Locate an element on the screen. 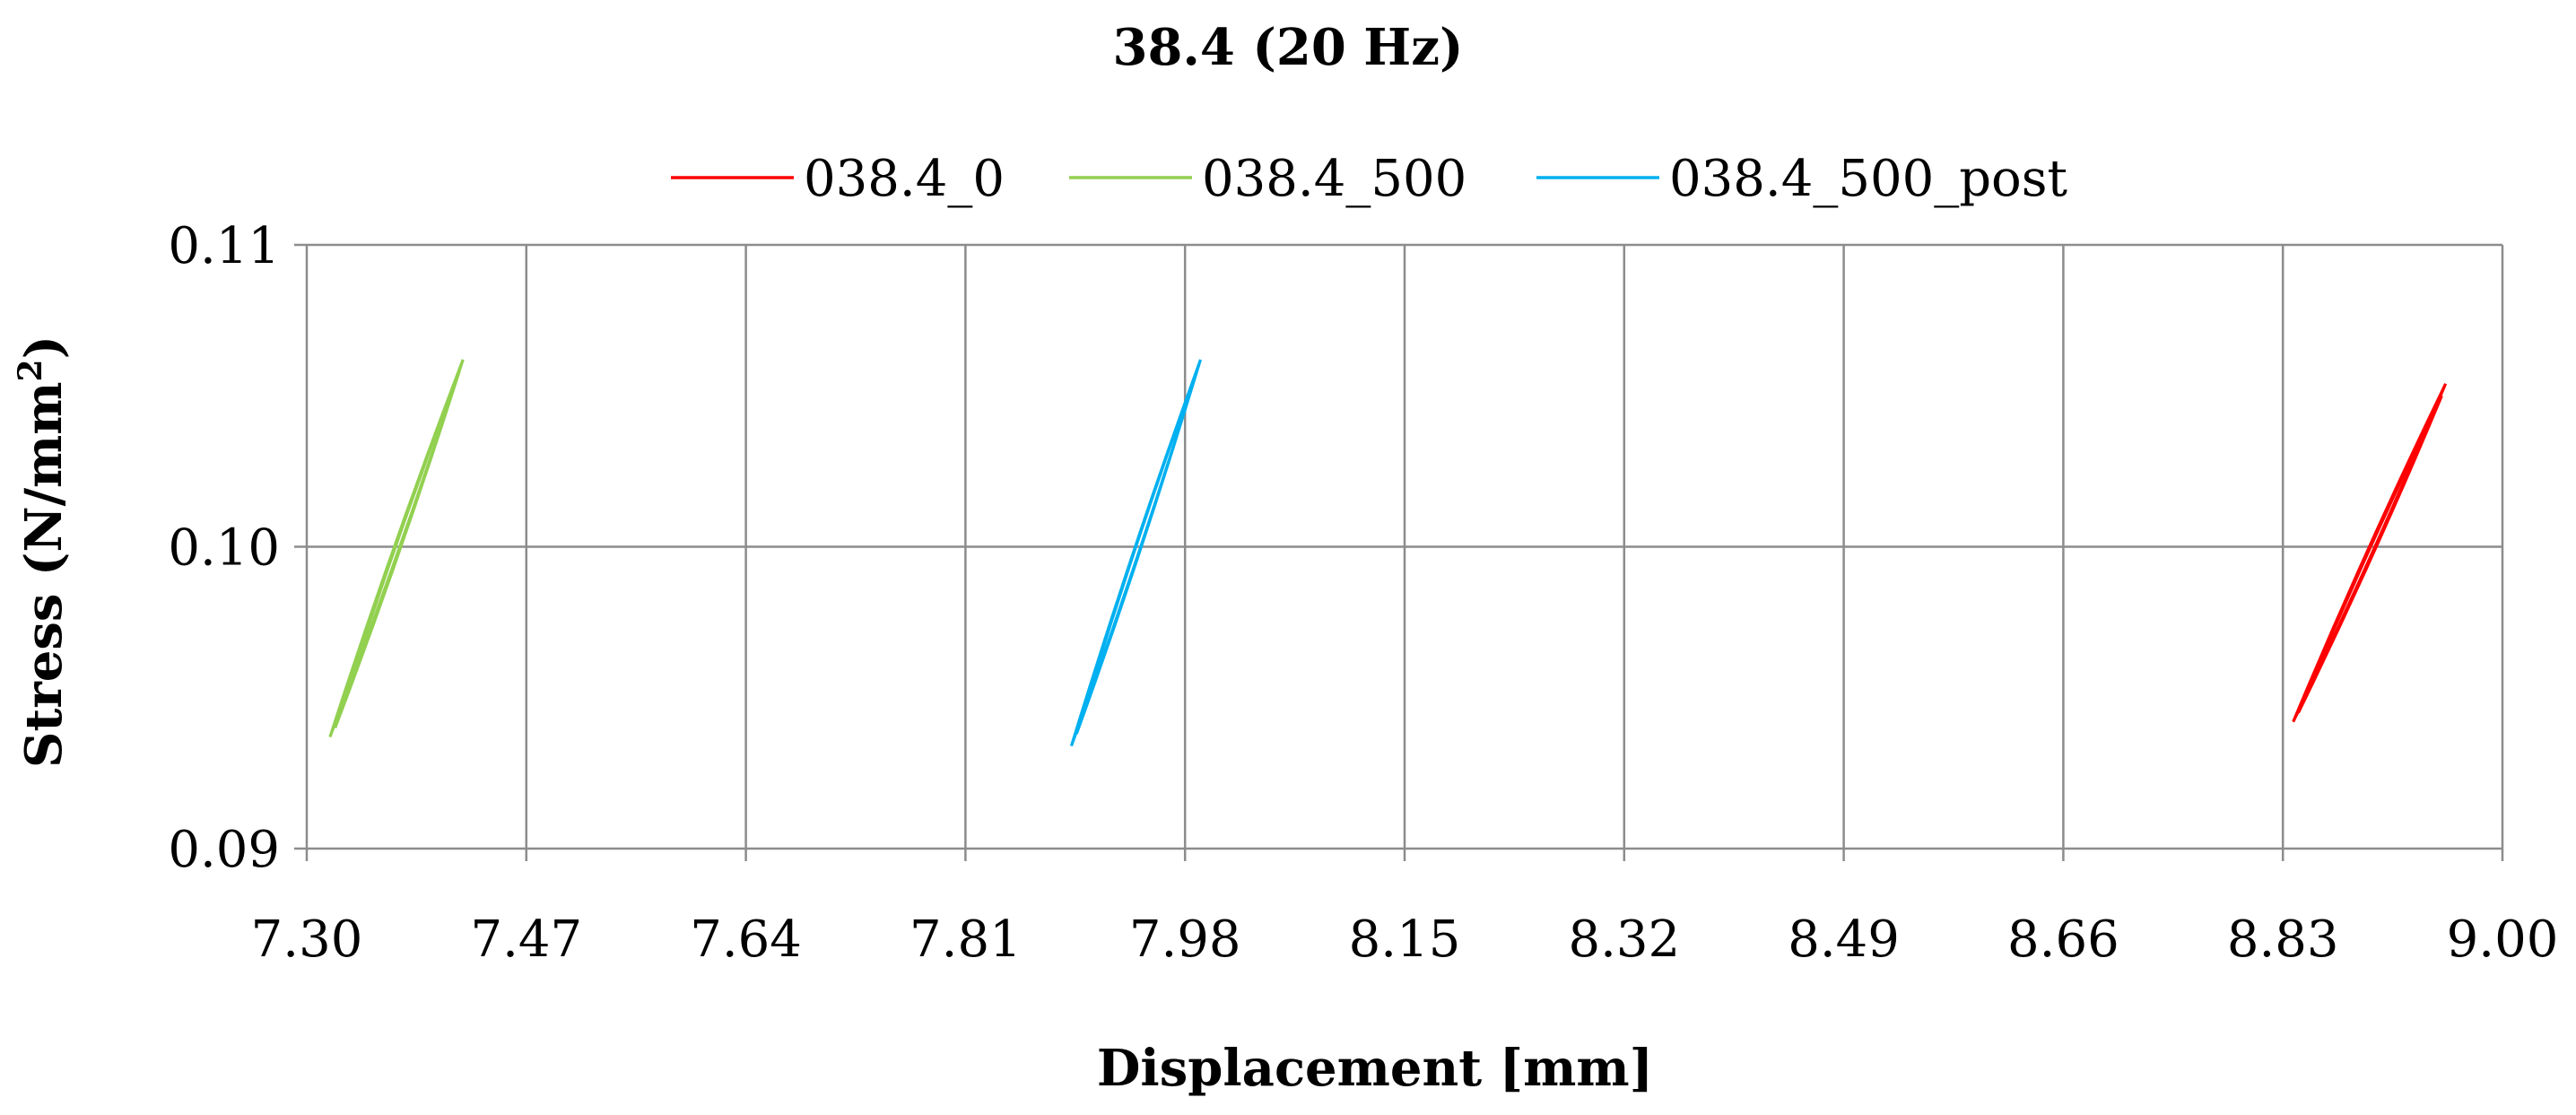  y-axis-title-sup: 2 is located at coordinates (30, 370).